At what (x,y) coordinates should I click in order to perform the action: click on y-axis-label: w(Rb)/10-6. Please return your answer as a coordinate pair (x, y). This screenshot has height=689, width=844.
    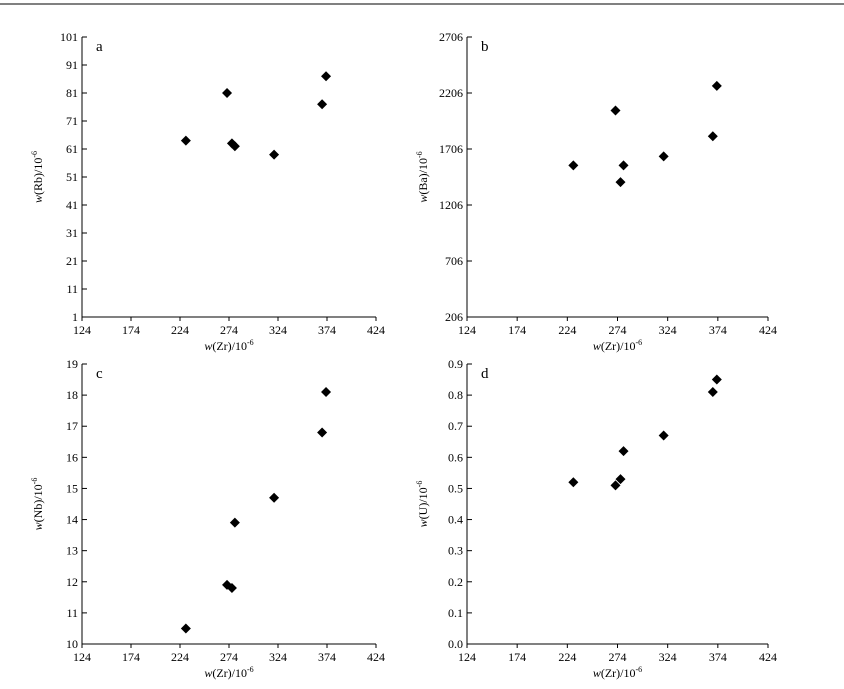
    Looking at the image, I should click on (37, 177).